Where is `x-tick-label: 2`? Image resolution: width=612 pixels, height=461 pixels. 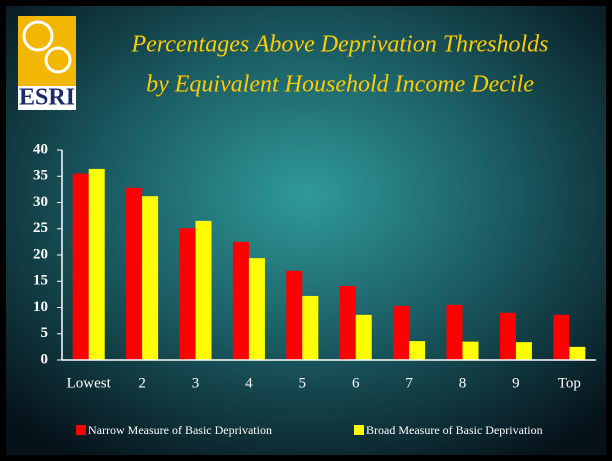 x-tick-label: 2 is located at coordinates (142, 383).